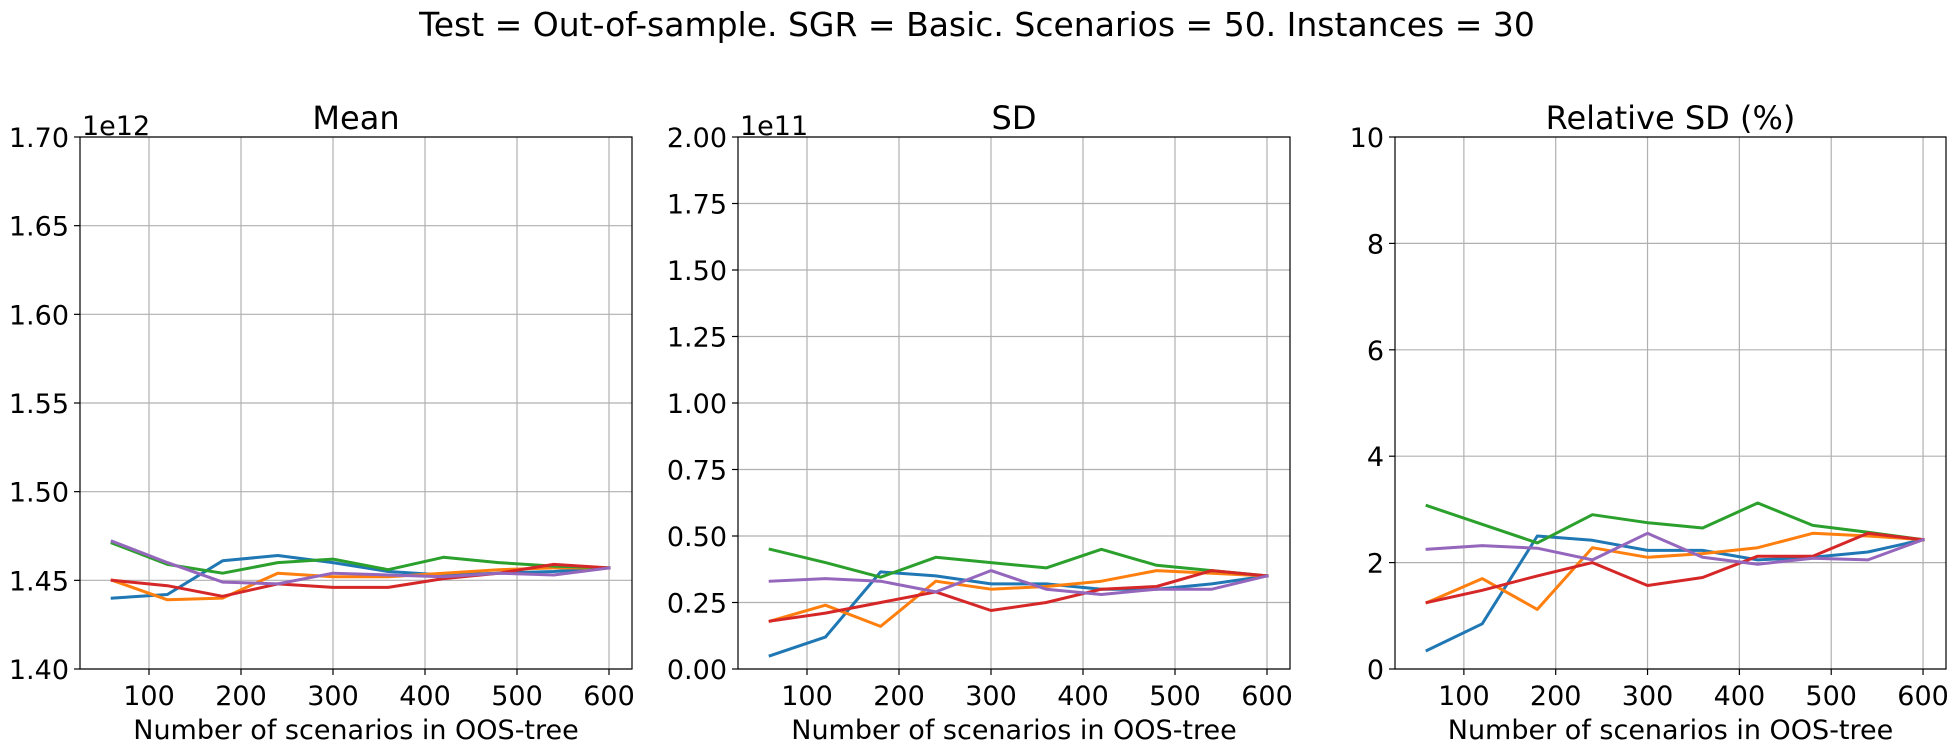 The image size is (1955, 749). What do you see at coordinates (1375, 244) in the screenshot?
I see `y-tick-label: 8` at bounding box center [1375, 244].